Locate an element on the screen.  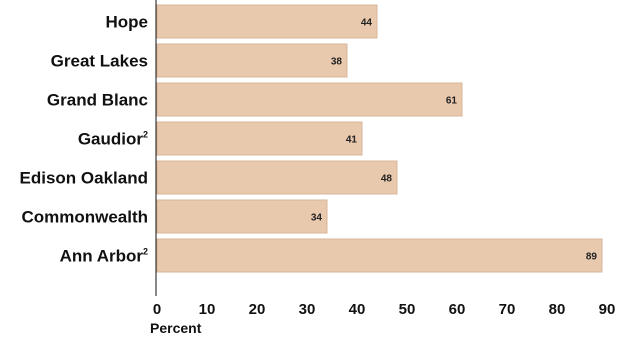
x-tick-label: 70 is located at coordinates (507, 309).